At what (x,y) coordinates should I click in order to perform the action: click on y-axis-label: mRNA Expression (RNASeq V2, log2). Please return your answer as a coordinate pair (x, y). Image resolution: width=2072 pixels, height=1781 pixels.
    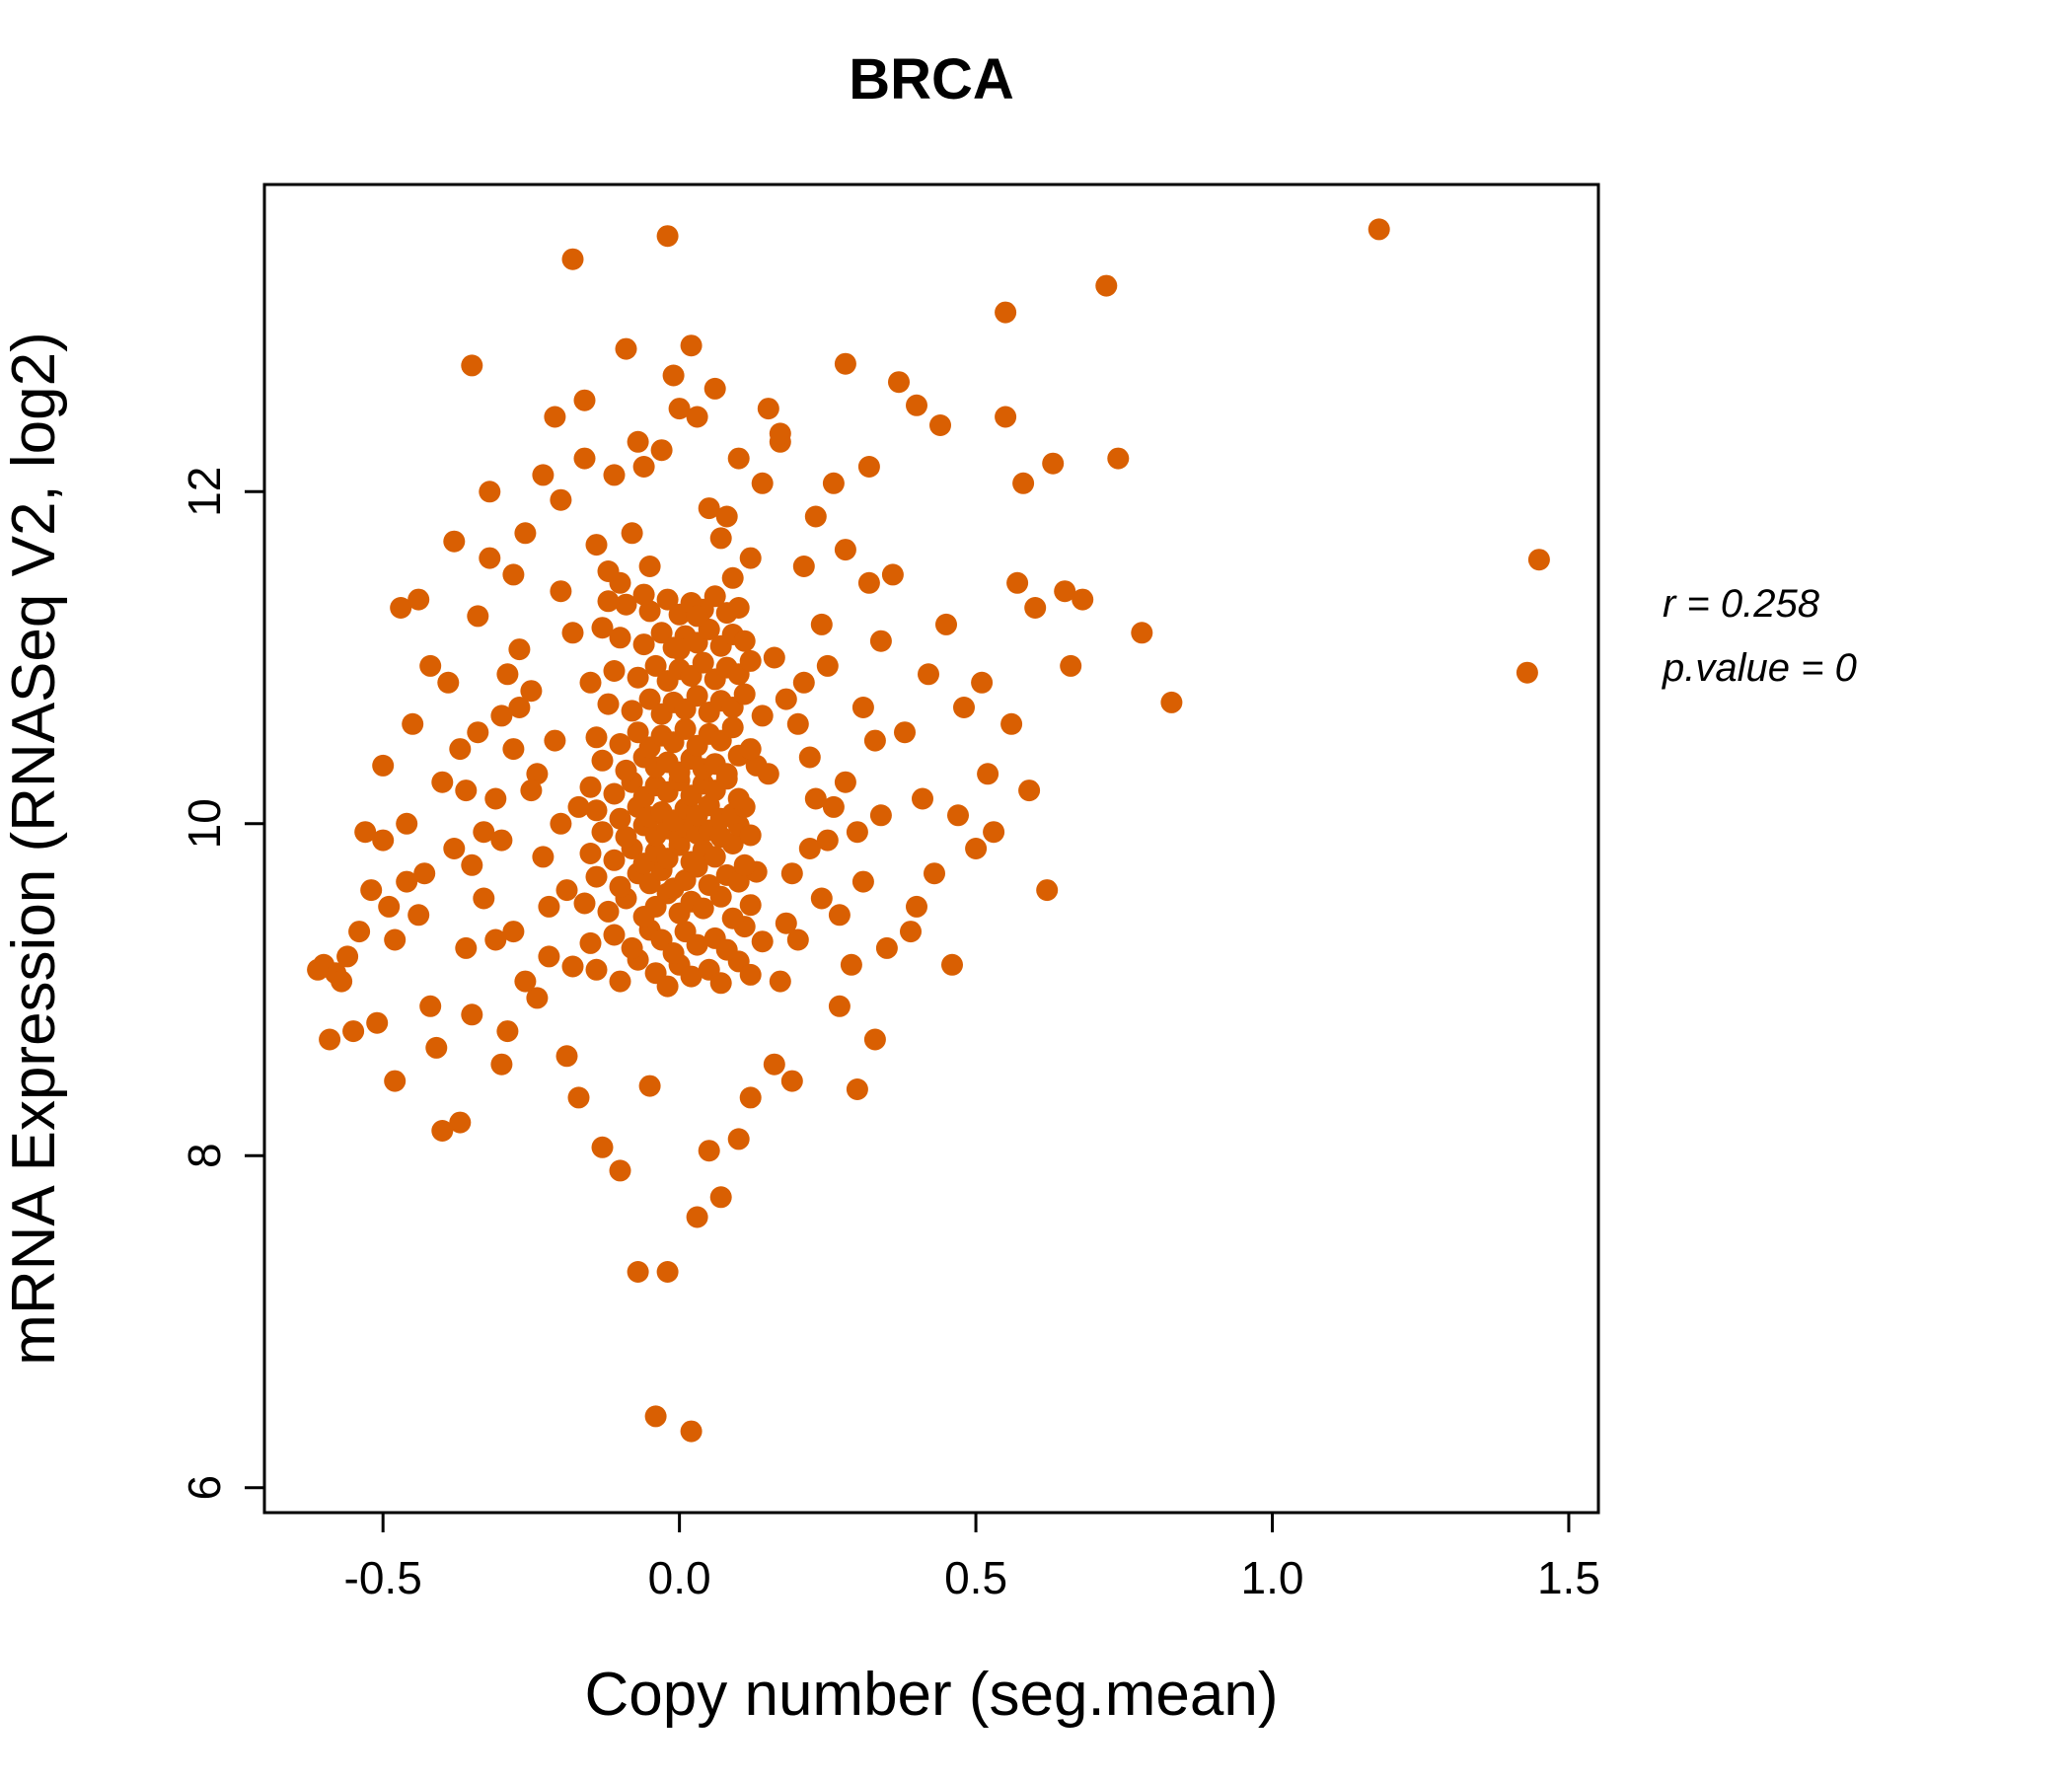
    Looking at the image, I should click on (34, 849).